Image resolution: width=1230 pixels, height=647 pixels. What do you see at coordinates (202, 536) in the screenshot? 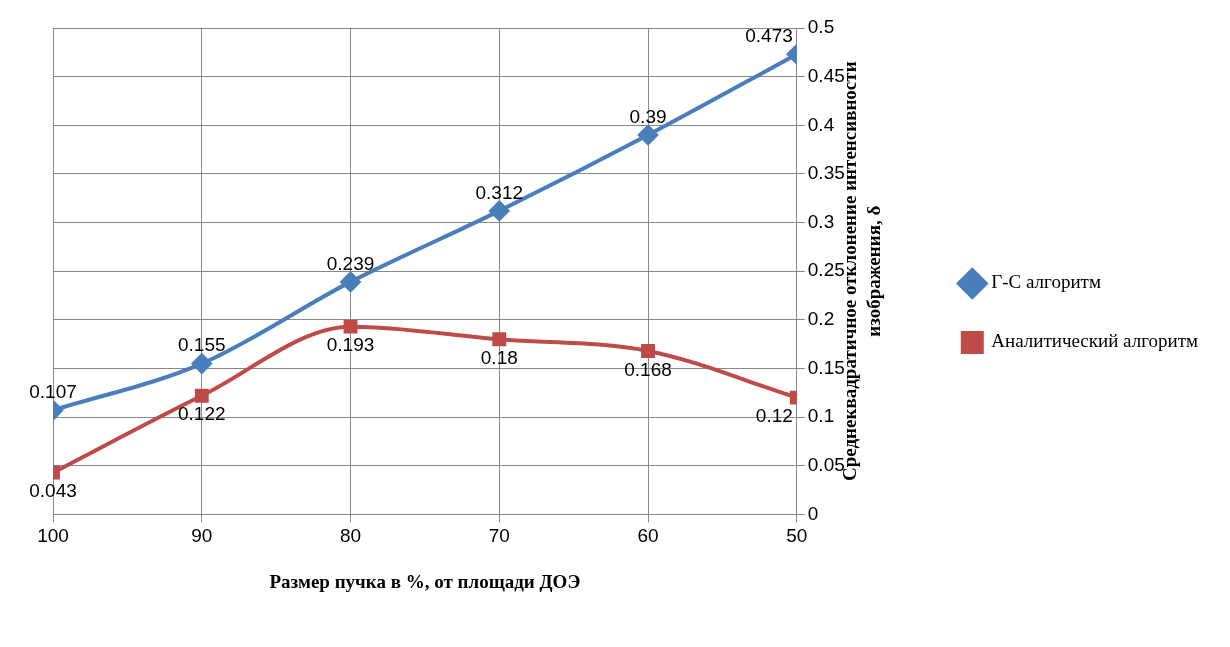
I see `x-tick-label: 90` at bounding box center [202, 536].